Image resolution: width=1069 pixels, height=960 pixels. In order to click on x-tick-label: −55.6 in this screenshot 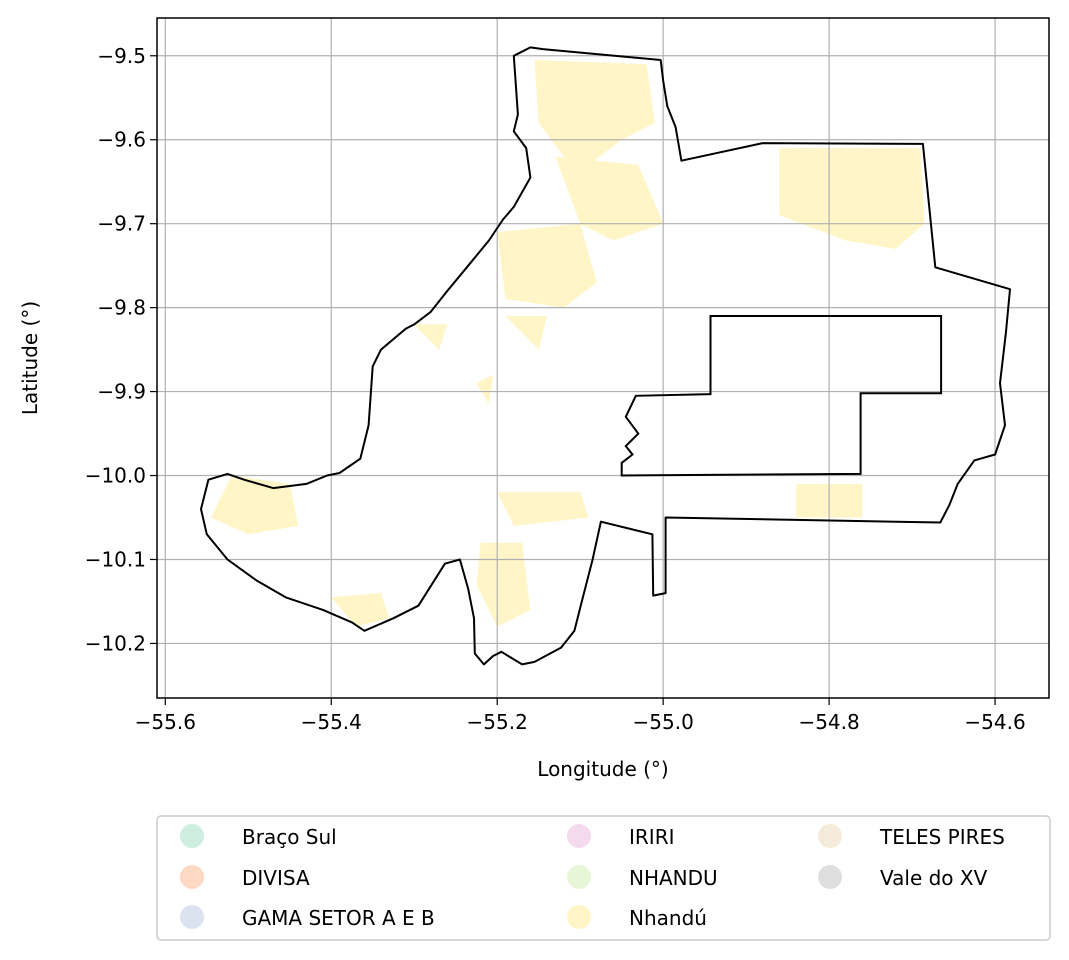, I will do `click(165, 722)`.